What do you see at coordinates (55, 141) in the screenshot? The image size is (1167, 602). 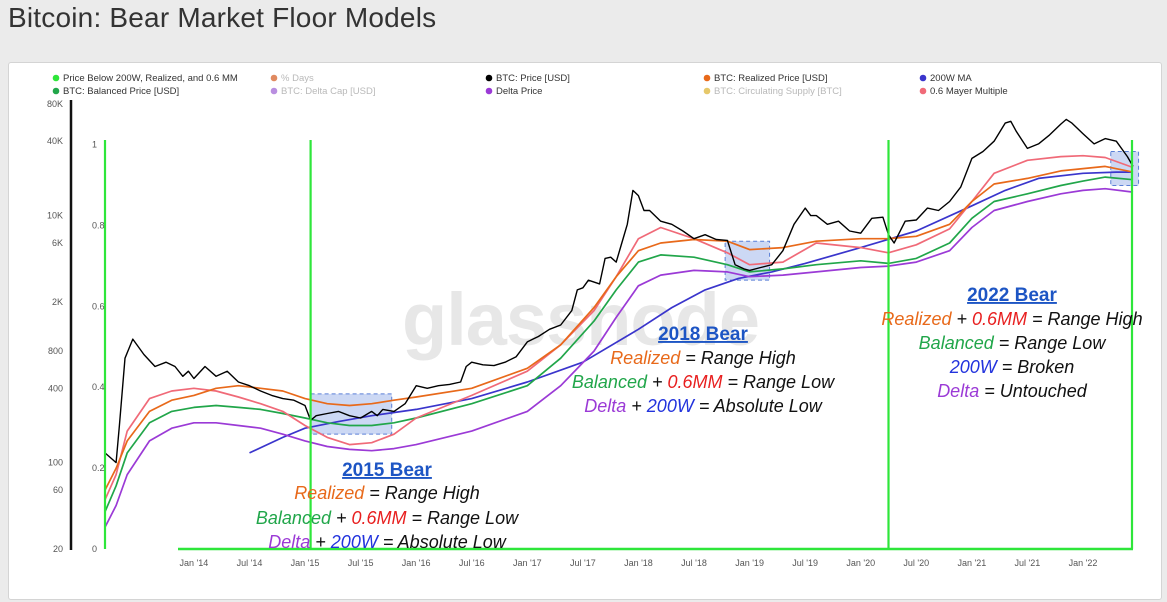 I see `y-tick-label: 40K` at bounding box center [55, 141].